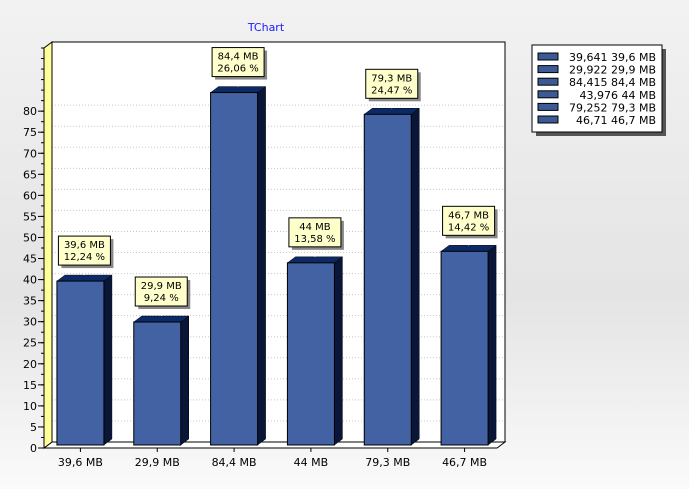  I want to click on x-tick-label: 29,9 MB, so click(157, 462).